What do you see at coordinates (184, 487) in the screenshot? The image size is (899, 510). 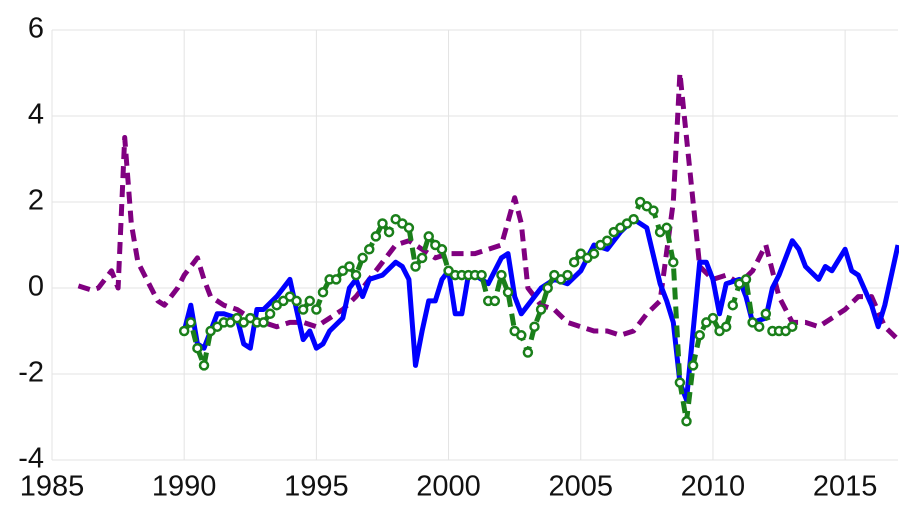 I see `x-tick-label: 1990` at bounding box center [184, 487].